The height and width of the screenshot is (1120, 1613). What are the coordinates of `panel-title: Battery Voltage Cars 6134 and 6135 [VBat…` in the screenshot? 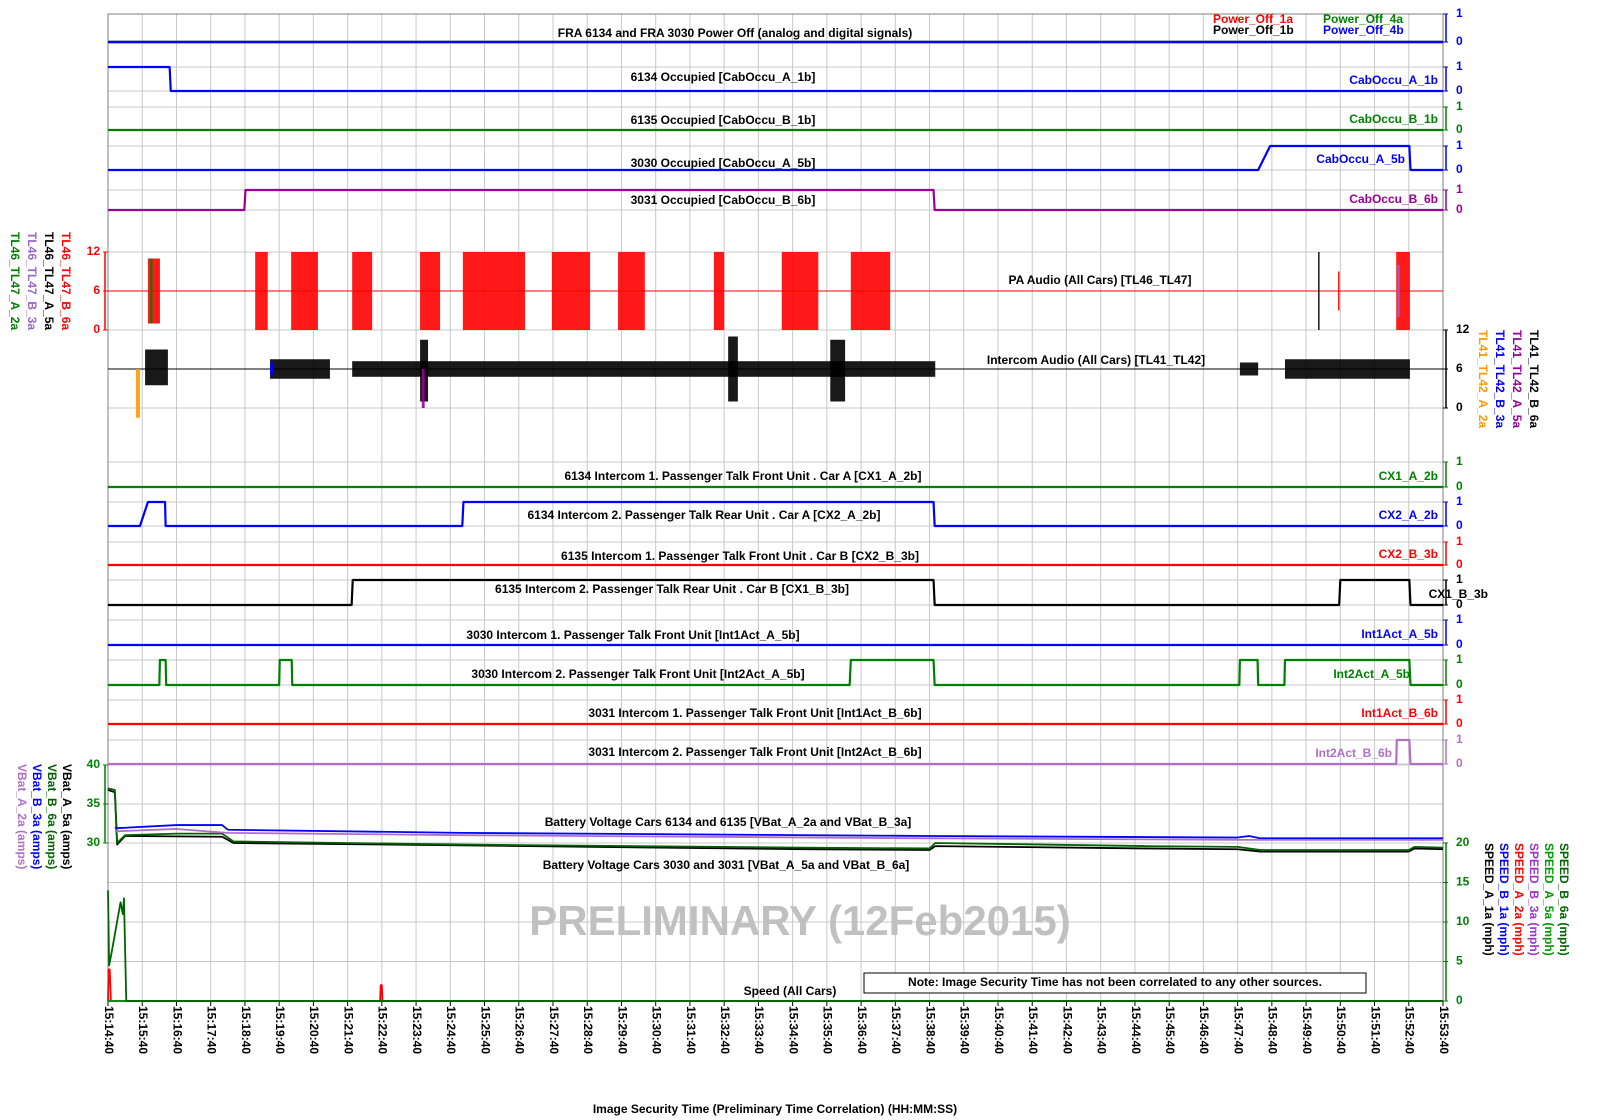 It's located at (728, 822).